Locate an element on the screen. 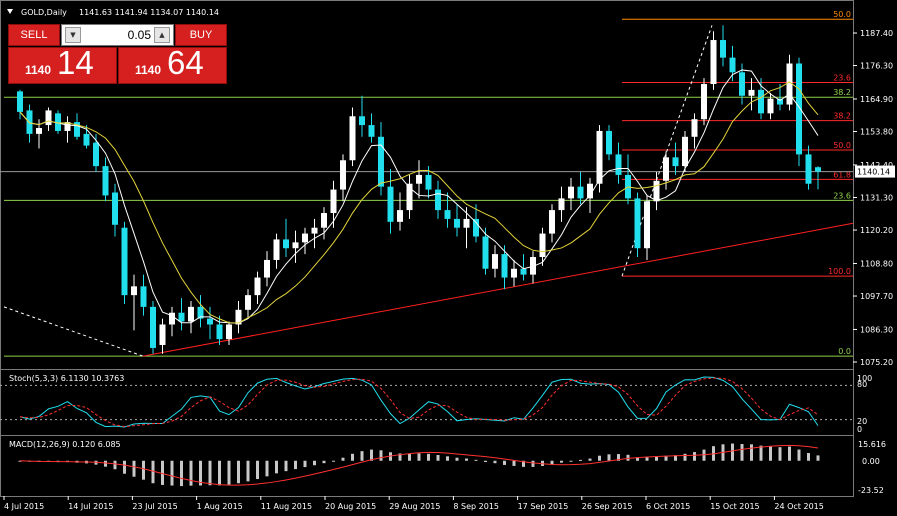  price-tick-label: 1176.30 is located at coordinates (876, 66).